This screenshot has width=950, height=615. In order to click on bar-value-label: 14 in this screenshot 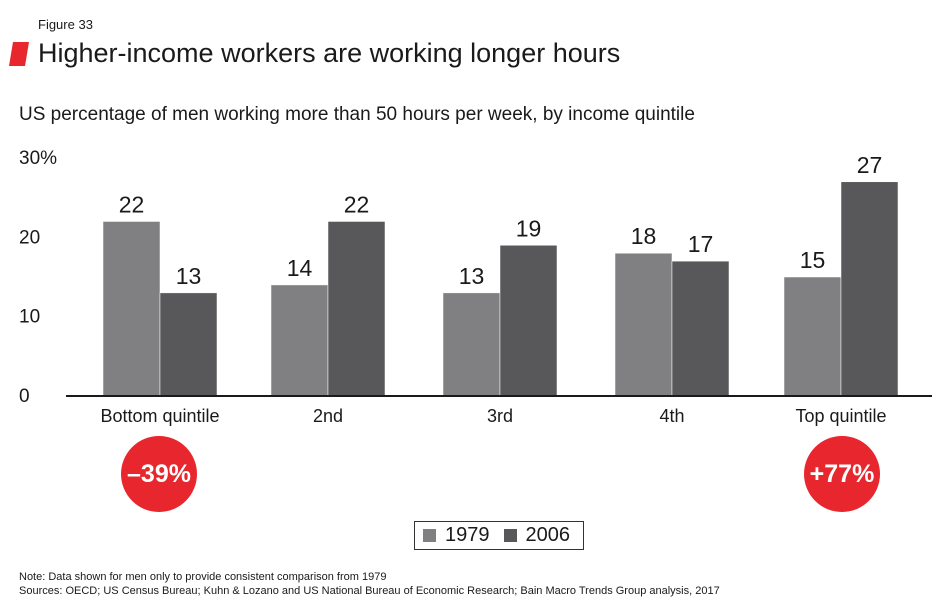, I will do `click(300, 268)`.